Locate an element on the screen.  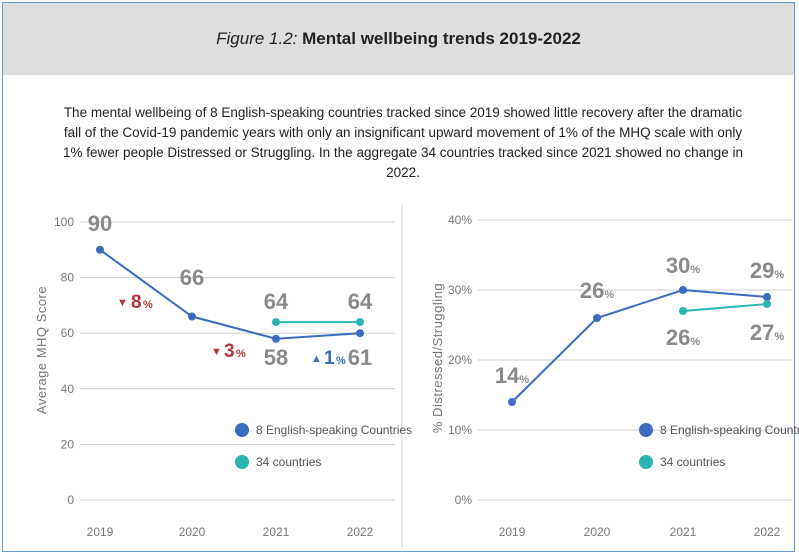
series-line-34-countries is located at coordinates (725, 307).